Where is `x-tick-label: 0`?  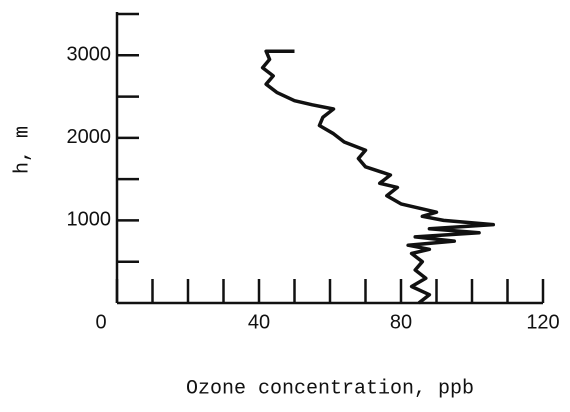 x-tick-label: 0 is located at coordinates (100, 322).